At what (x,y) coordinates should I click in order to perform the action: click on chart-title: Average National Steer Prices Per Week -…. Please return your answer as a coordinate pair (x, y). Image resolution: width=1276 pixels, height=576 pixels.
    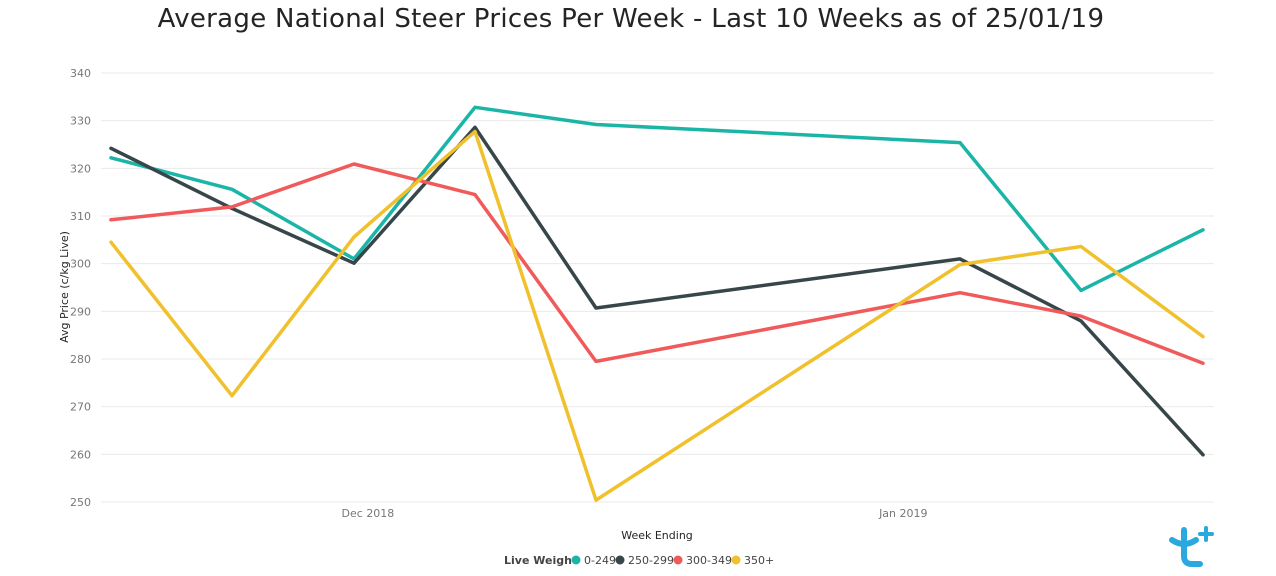
    Looking at the image, I should click on (631, 19).